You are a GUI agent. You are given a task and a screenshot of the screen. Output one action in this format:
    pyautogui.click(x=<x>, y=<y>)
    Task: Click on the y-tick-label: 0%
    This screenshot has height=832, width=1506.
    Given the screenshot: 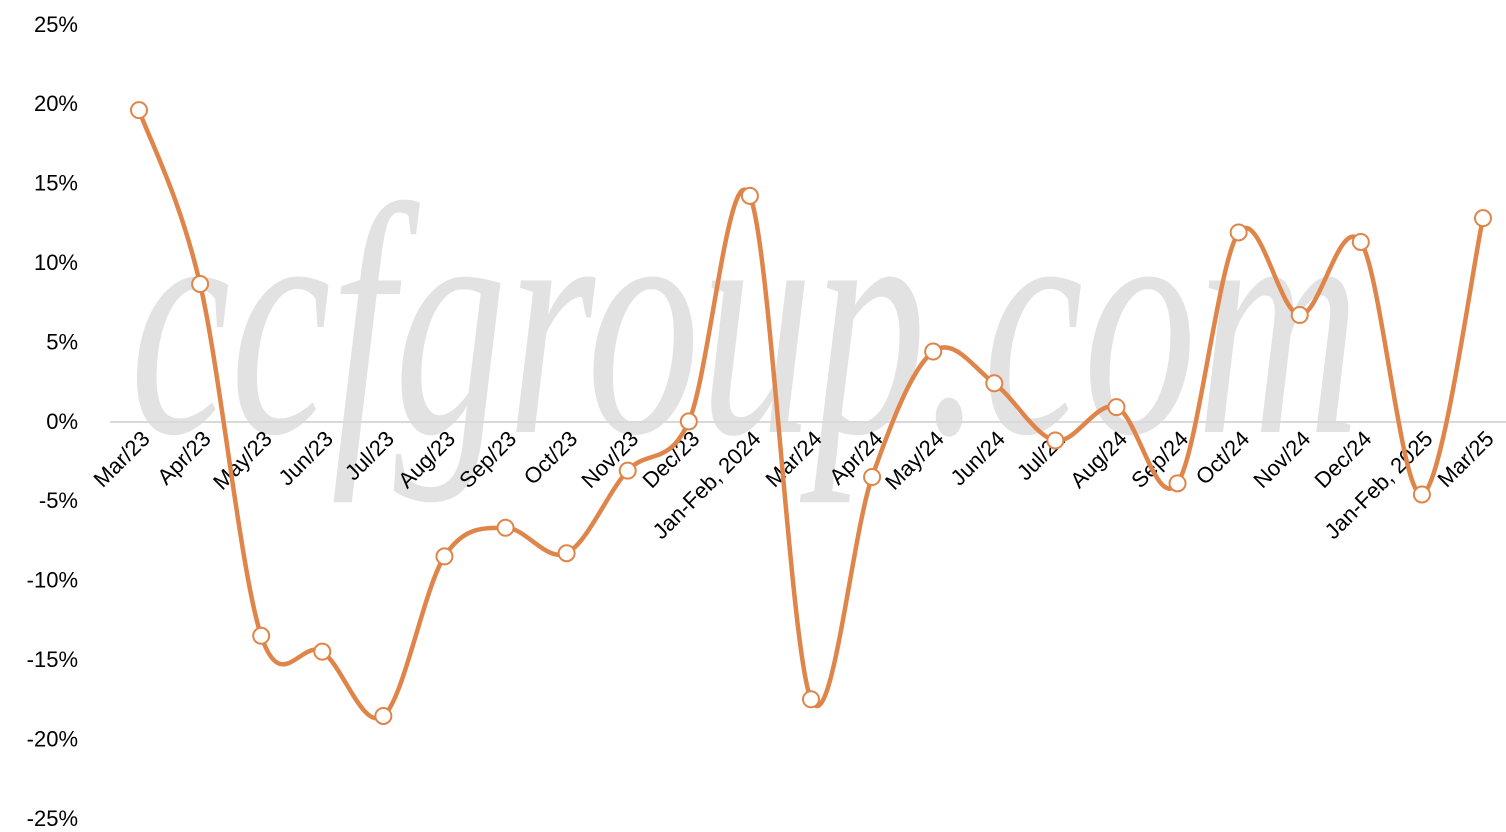 What is the action you would take?
    pyautogui.click(x=62, y=421)
    